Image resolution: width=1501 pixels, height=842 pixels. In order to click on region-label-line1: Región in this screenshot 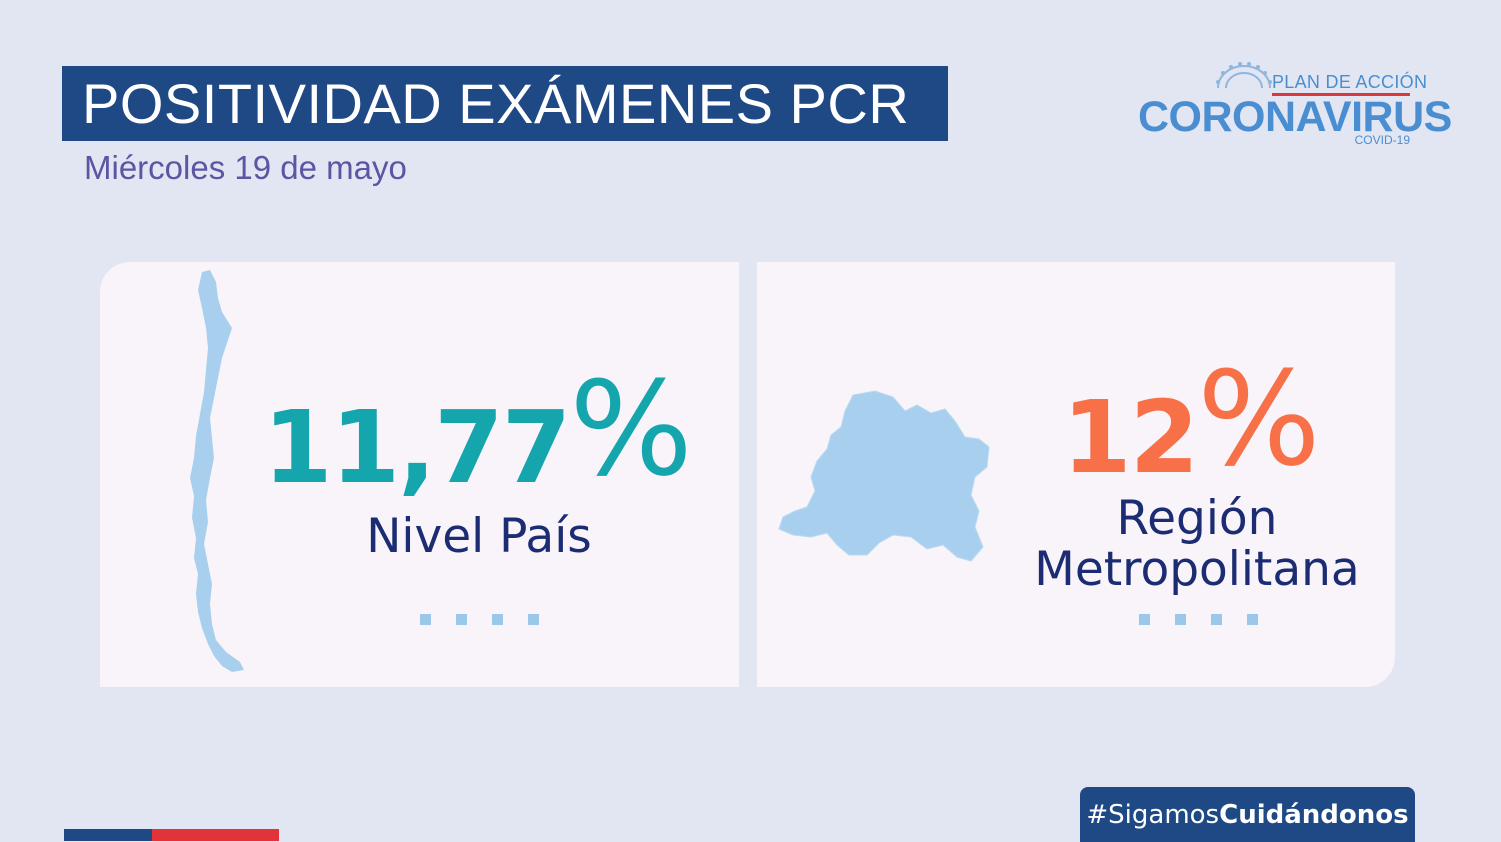, I will do `click(1197, 518)`.